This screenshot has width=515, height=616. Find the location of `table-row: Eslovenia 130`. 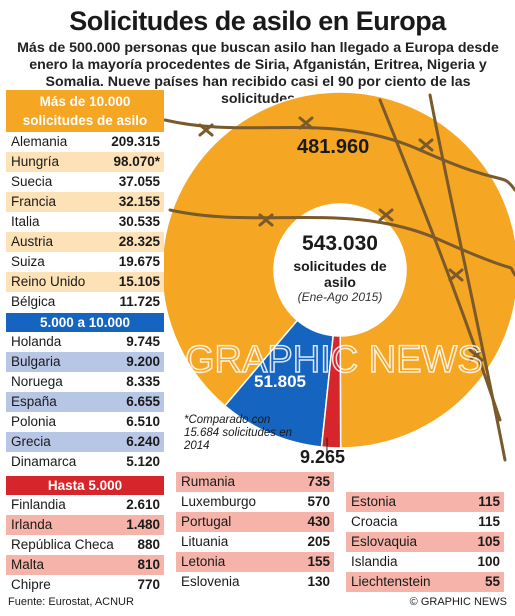

table-row: Eslovenia 130 is located at coordinates (255, 582).